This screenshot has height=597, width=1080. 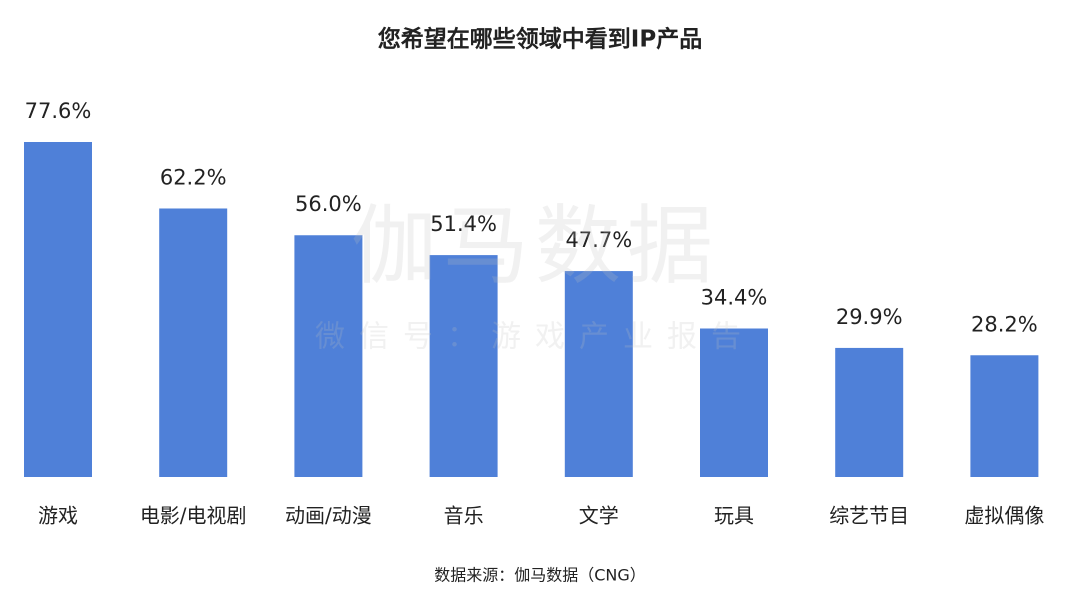 I want to click on value-label: 56.0%, so click(x=328, y=204).